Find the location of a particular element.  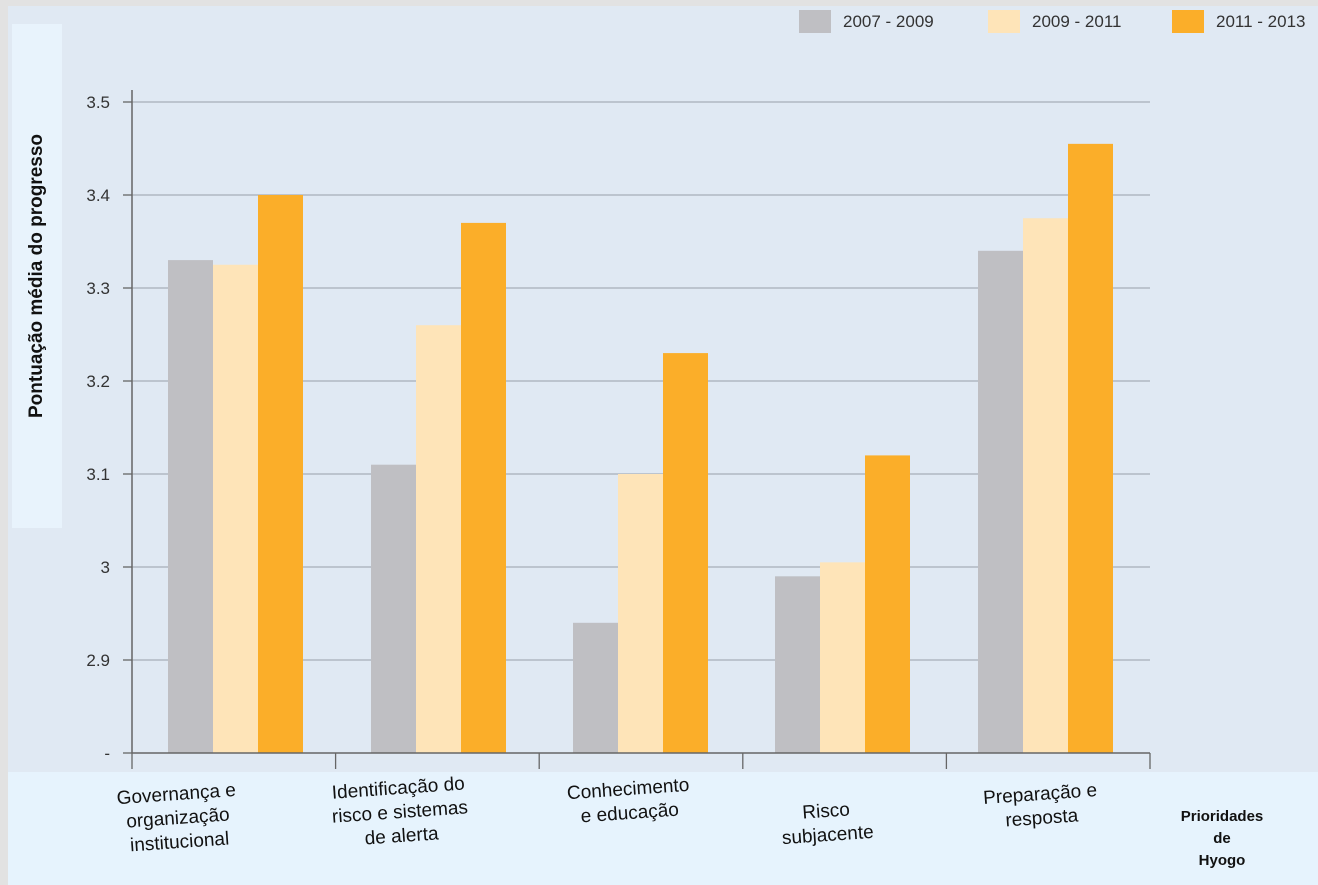

category-label-conhecimento: Conhecimento e educação is located at coordinates (629, 802).